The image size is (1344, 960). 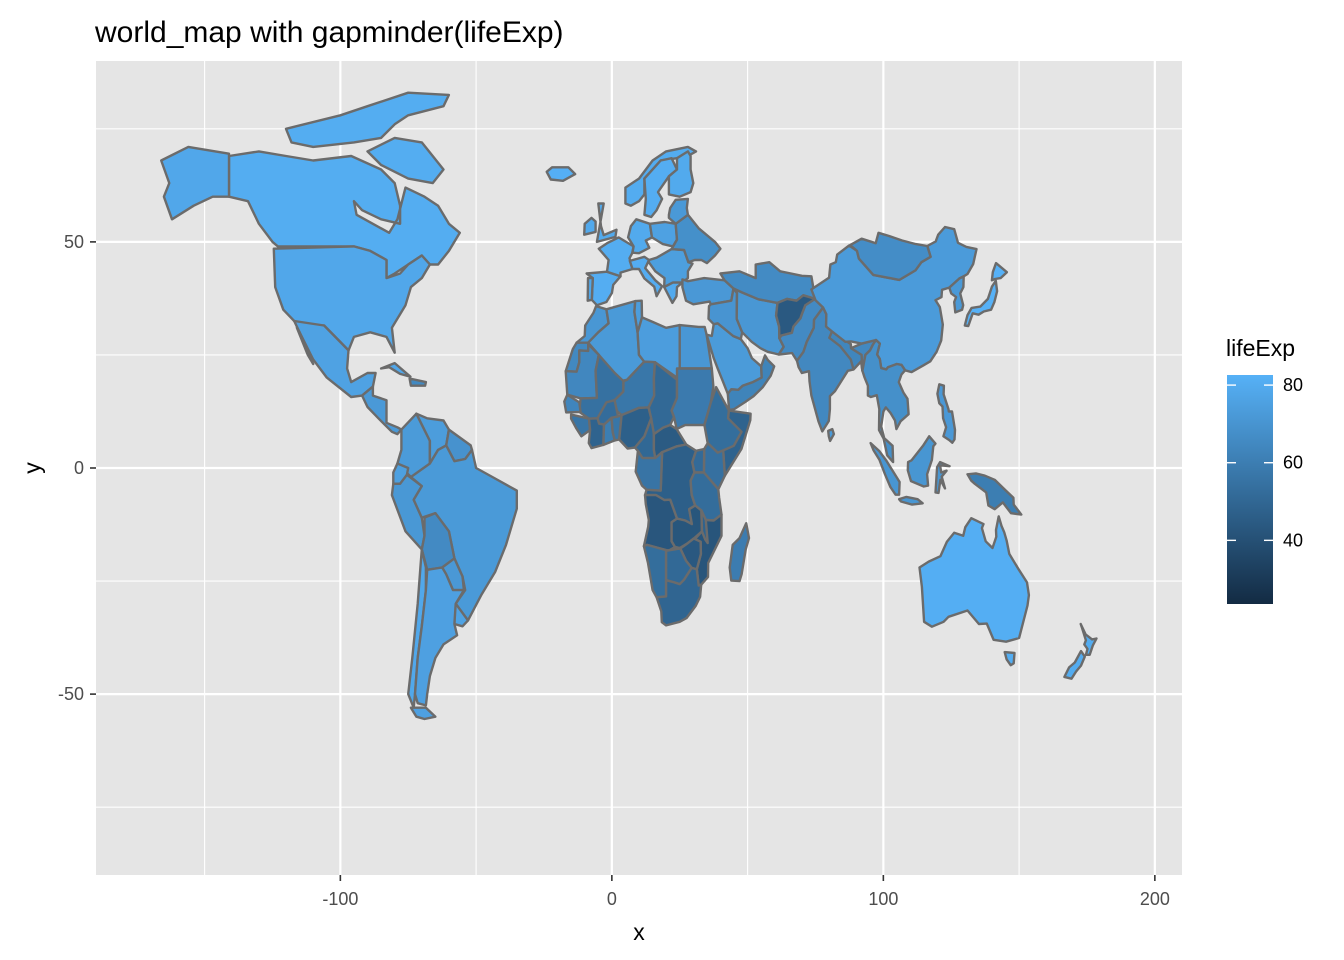 What do you see at coordinates (704, 527) in the screenshot?
I see `country-malawi` at bounding box center [704, 527].